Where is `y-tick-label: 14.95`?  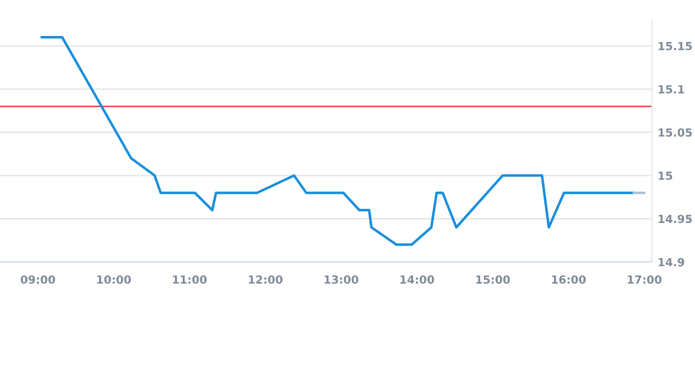 y-tick-label: 14.95 is located at coordinates (675, 219).